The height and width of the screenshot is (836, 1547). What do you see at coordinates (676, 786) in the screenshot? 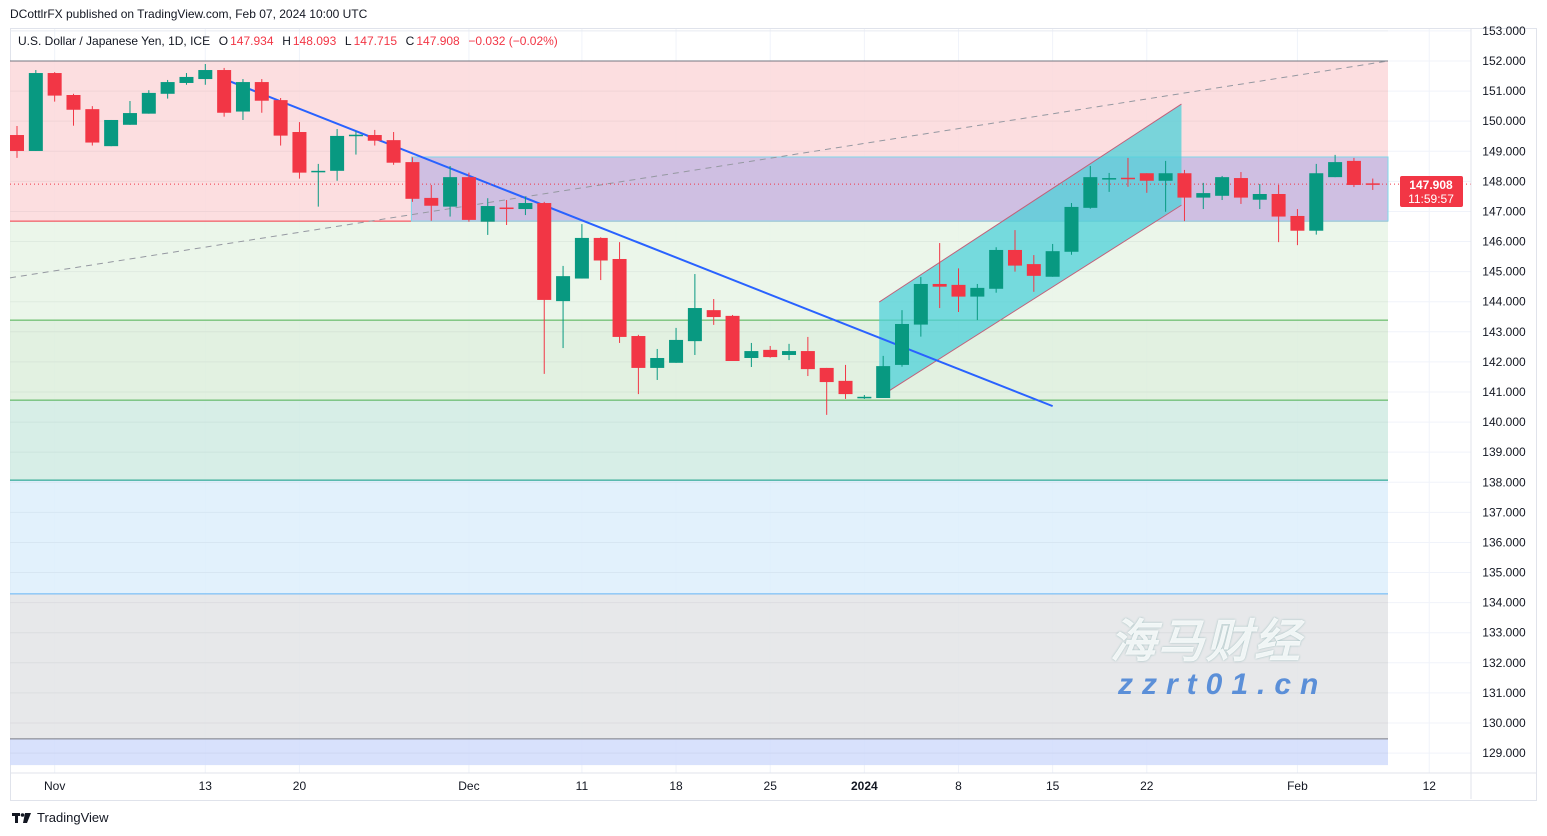
I see `time-tick-label: 18` at bounding box center [676, 786].